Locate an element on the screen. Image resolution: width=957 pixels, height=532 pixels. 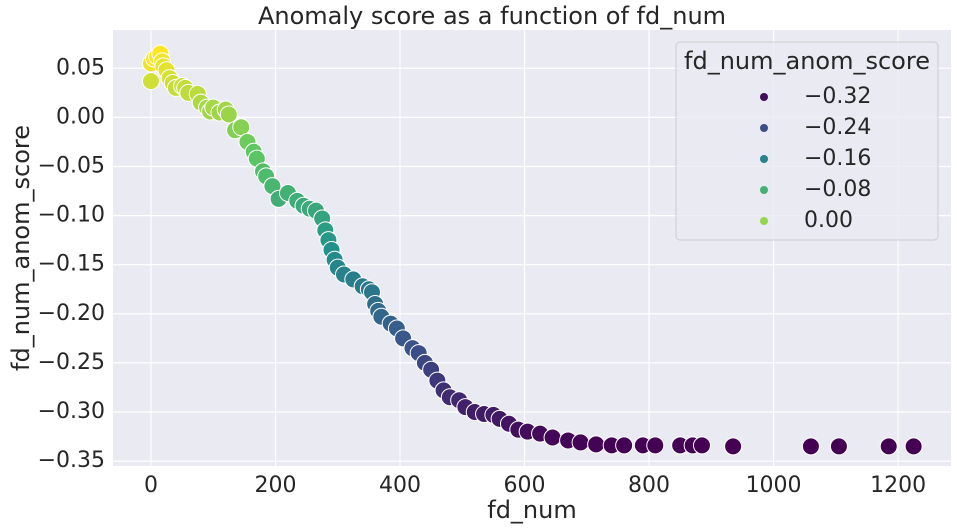
legend-label: 0.00 is located at coordinates (828, 220).